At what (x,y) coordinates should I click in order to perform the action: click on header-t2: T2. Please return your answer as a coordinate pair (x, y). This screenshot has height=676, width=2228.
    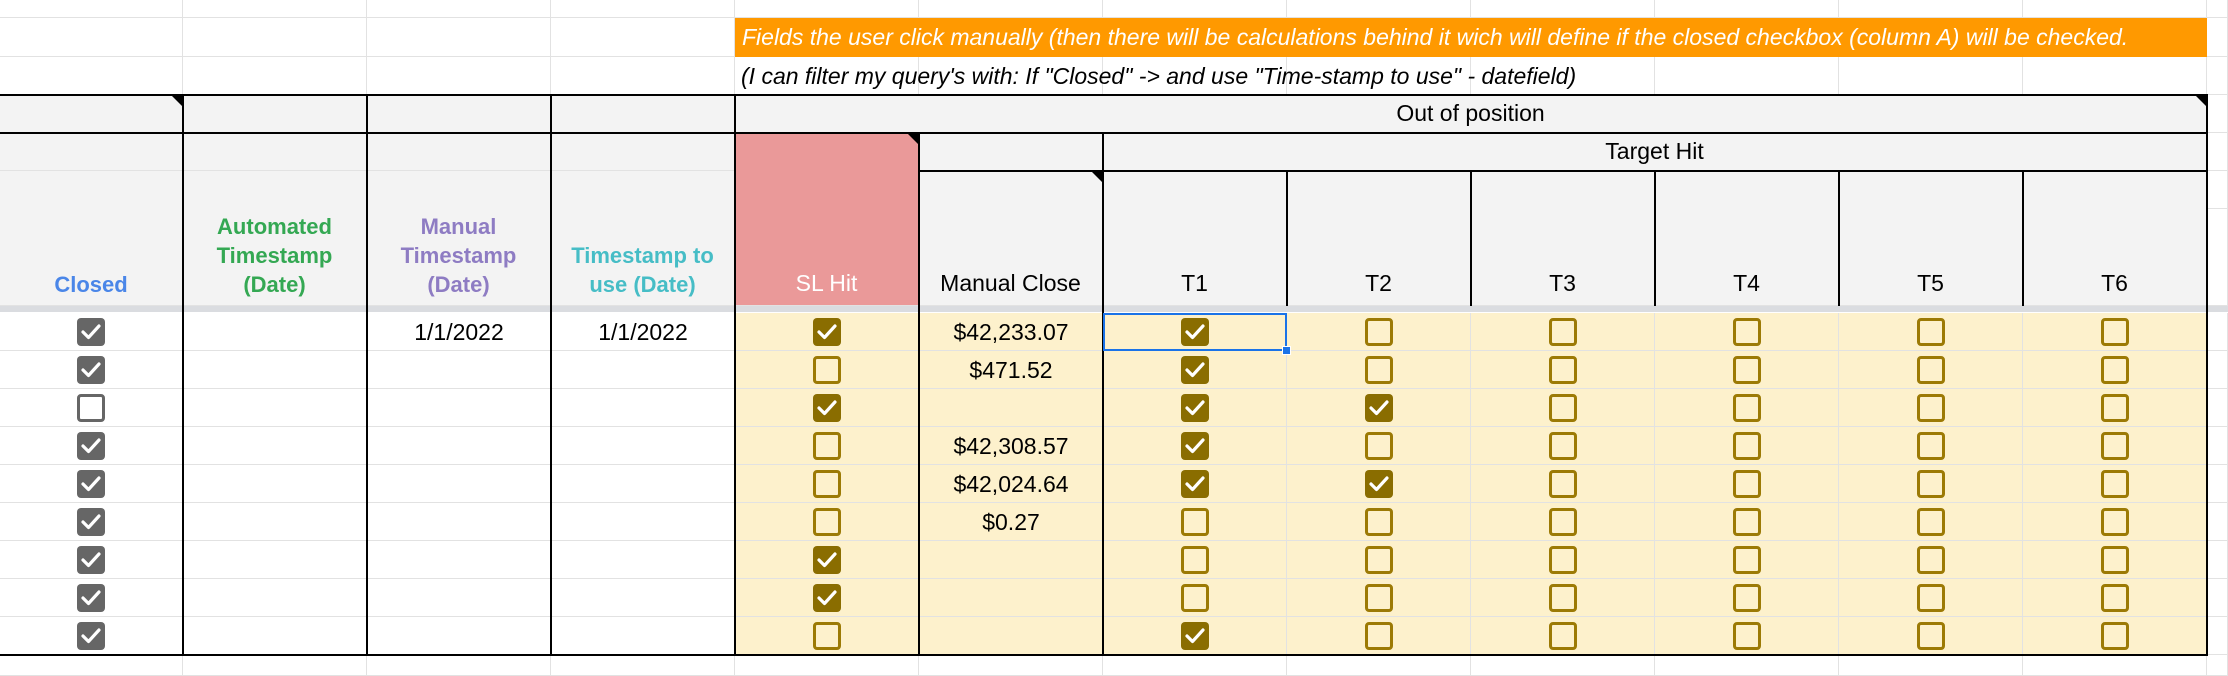
    Looking at the image, I should click on (1379, 238).